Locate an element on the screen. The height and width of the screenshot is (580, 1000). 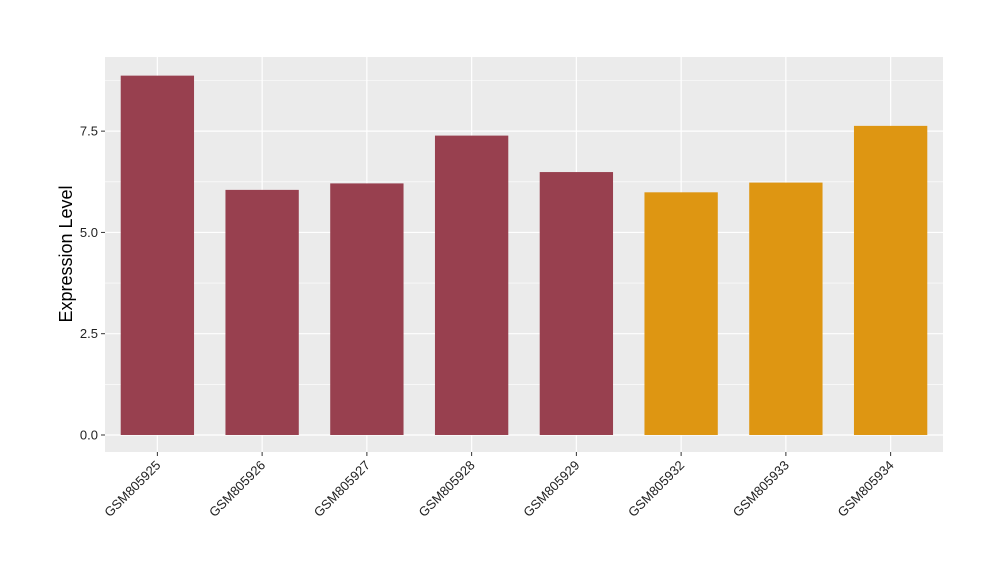
y-tick-label: 2.5 is located at coordinates (89, 333).